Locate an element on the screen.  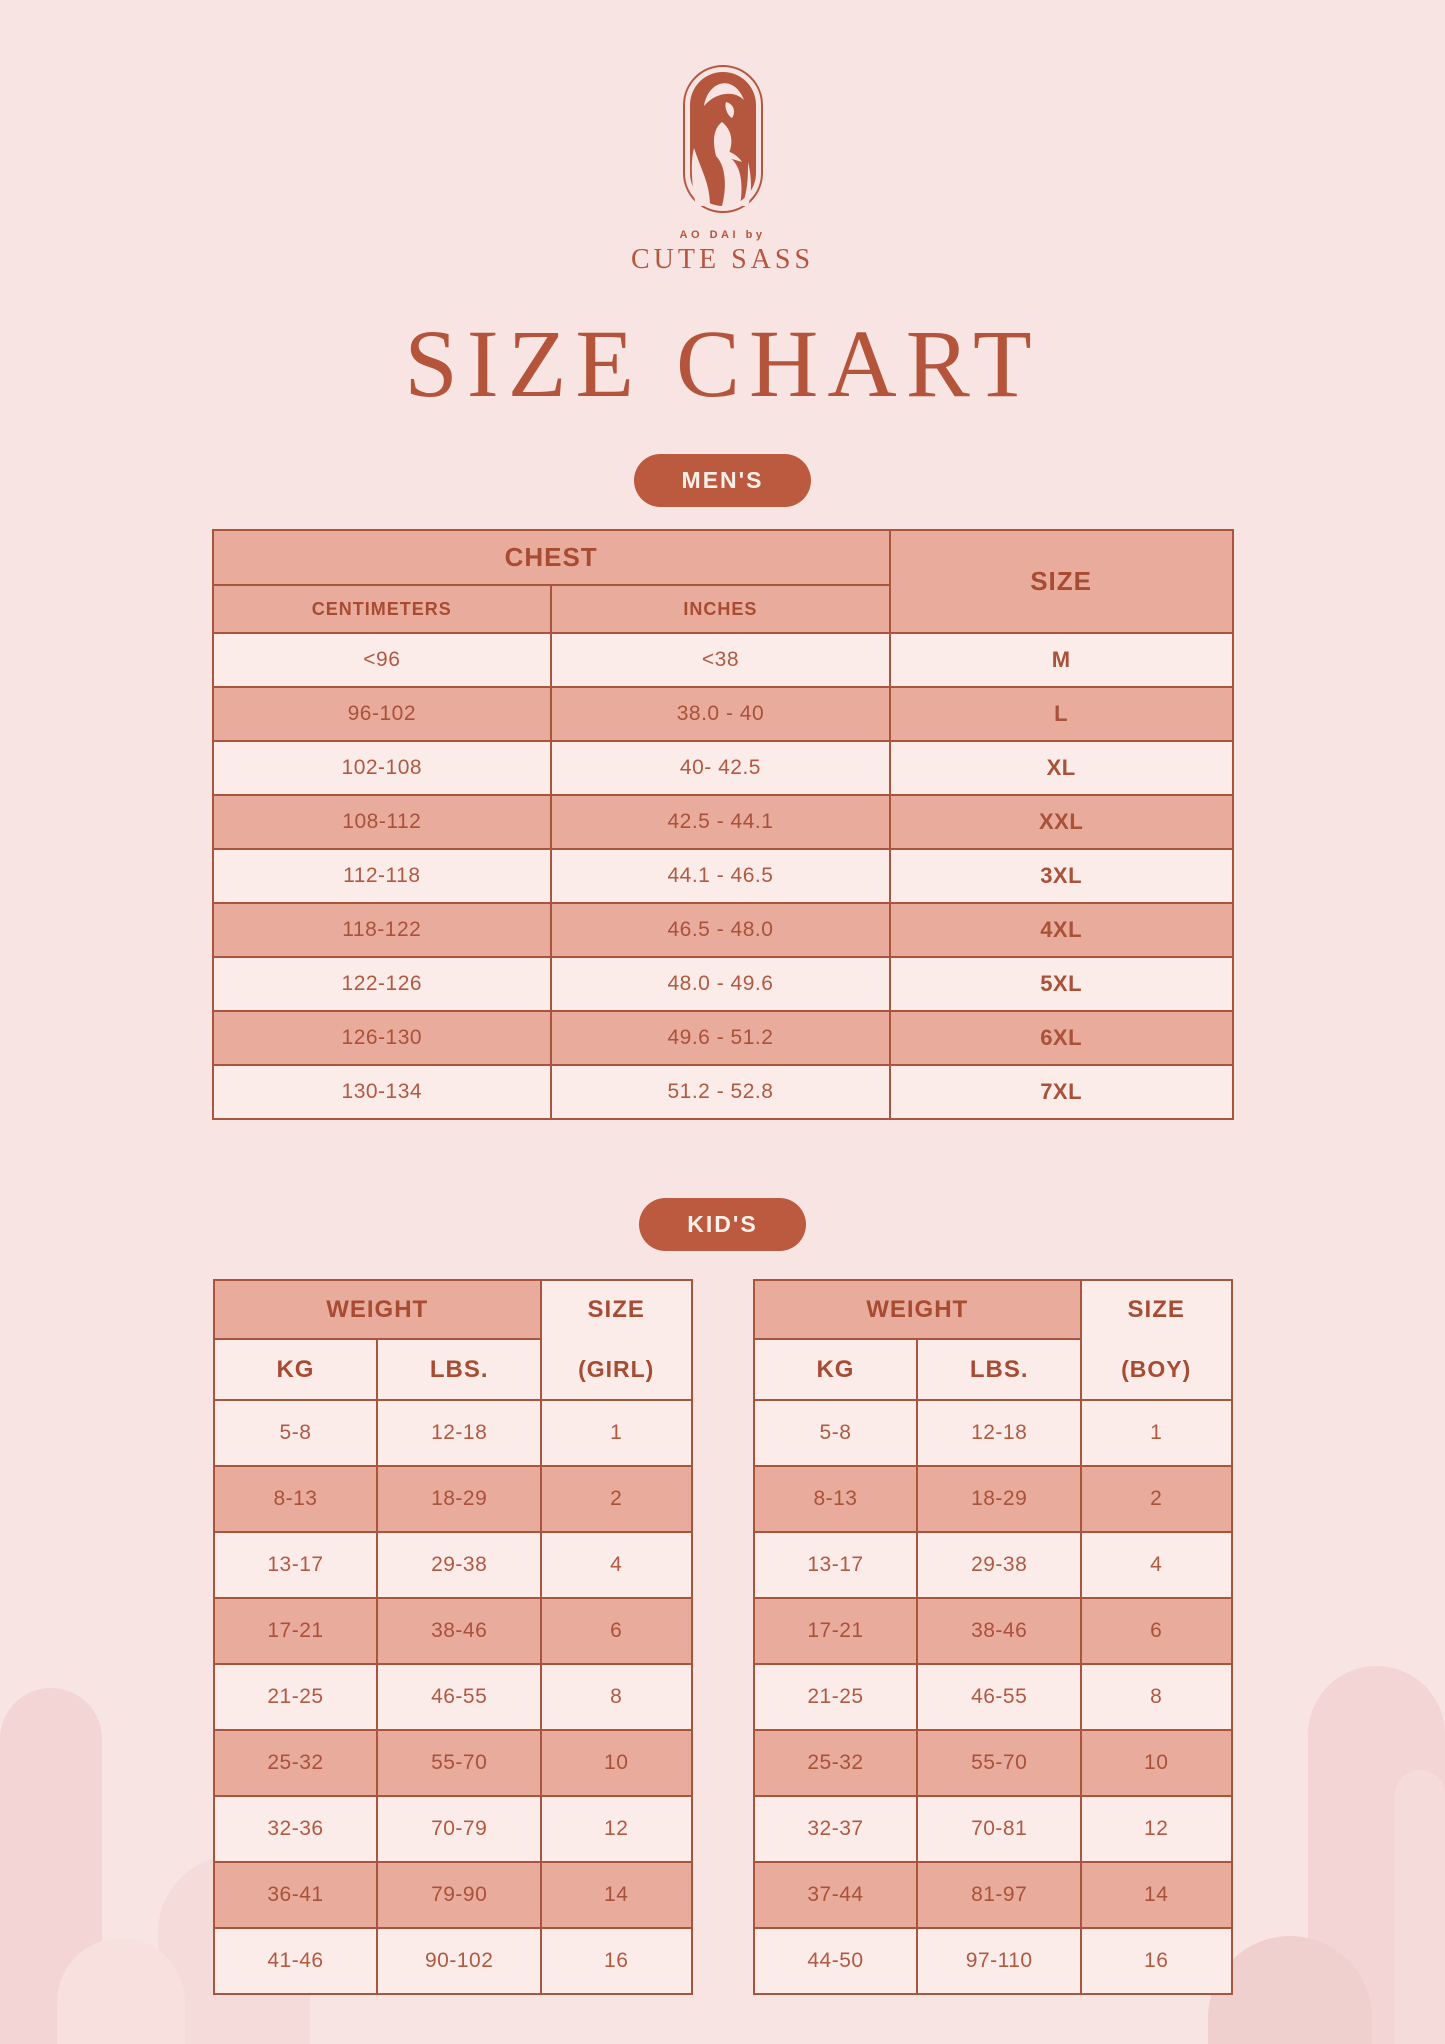
cm-cell: 130-134 is located at coordinates (382, 1092).